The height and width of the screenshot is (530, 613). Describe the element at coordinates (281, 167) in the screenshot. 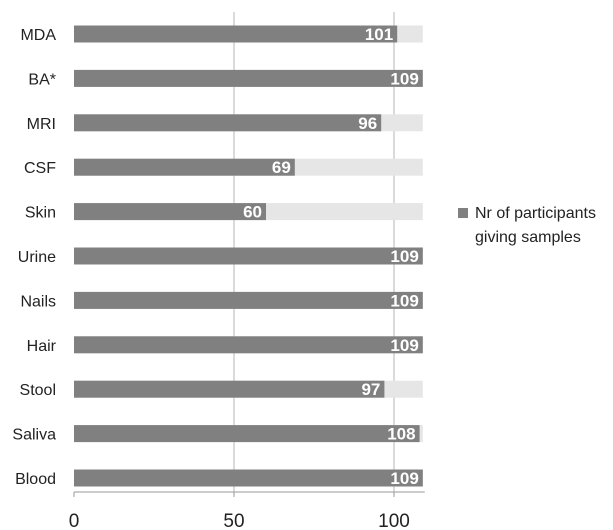

I see `data-label-csf: 69` at that location.